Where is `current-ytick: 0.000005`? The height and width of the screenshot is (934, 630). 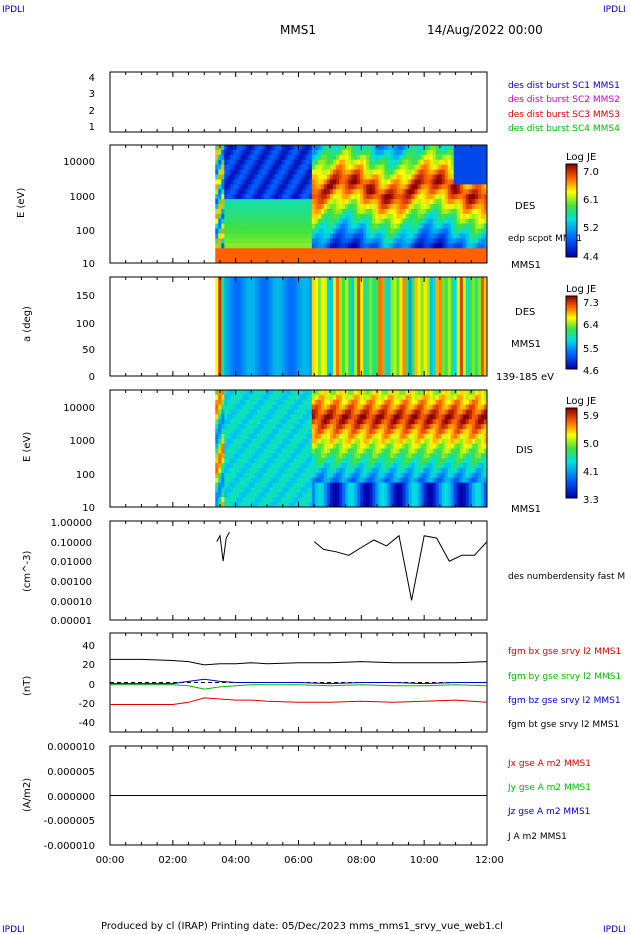
current-ytick: 0.000005 is located at coordinates (71, 772).